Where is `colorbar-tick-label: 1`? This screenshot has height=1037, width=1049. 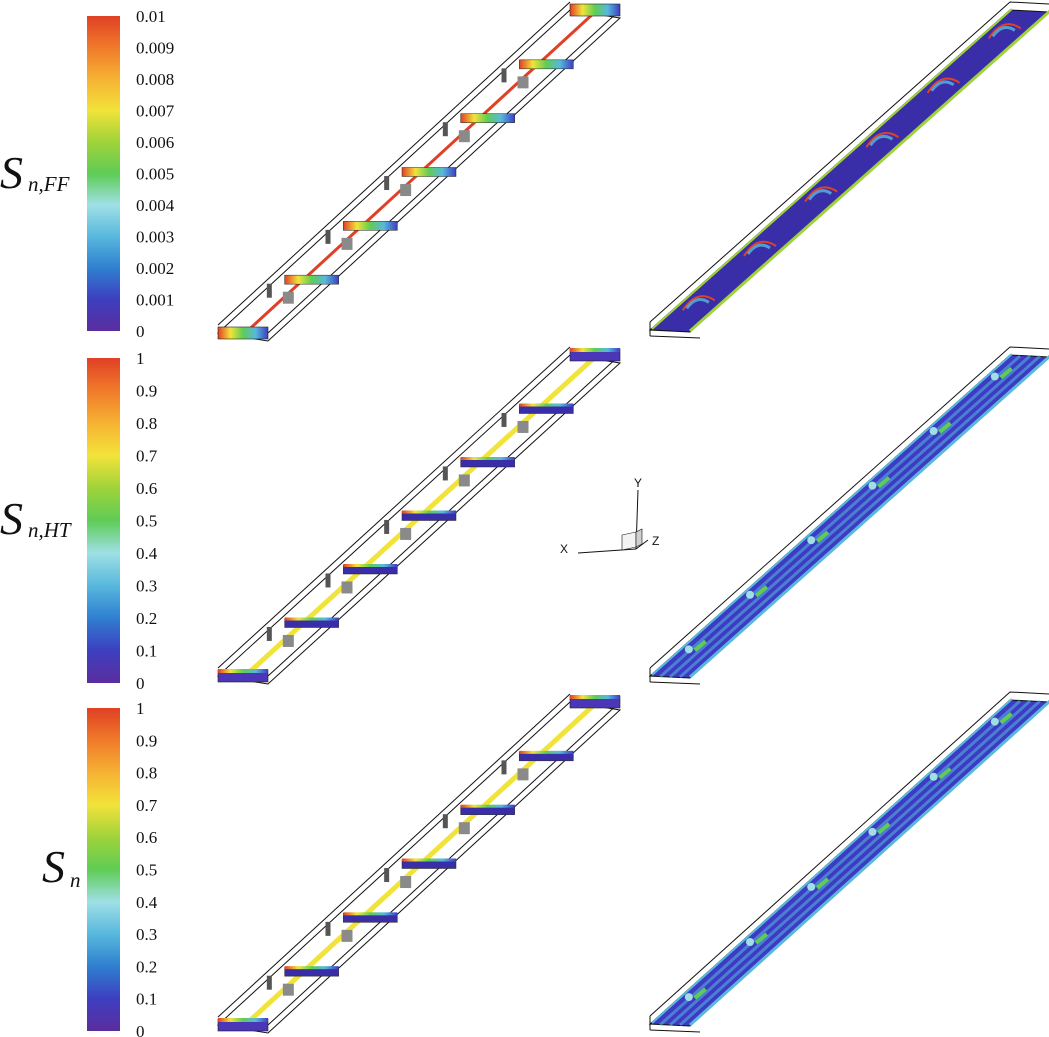 colorbar-tick-label: 1 is located at coordinates (140, 708).